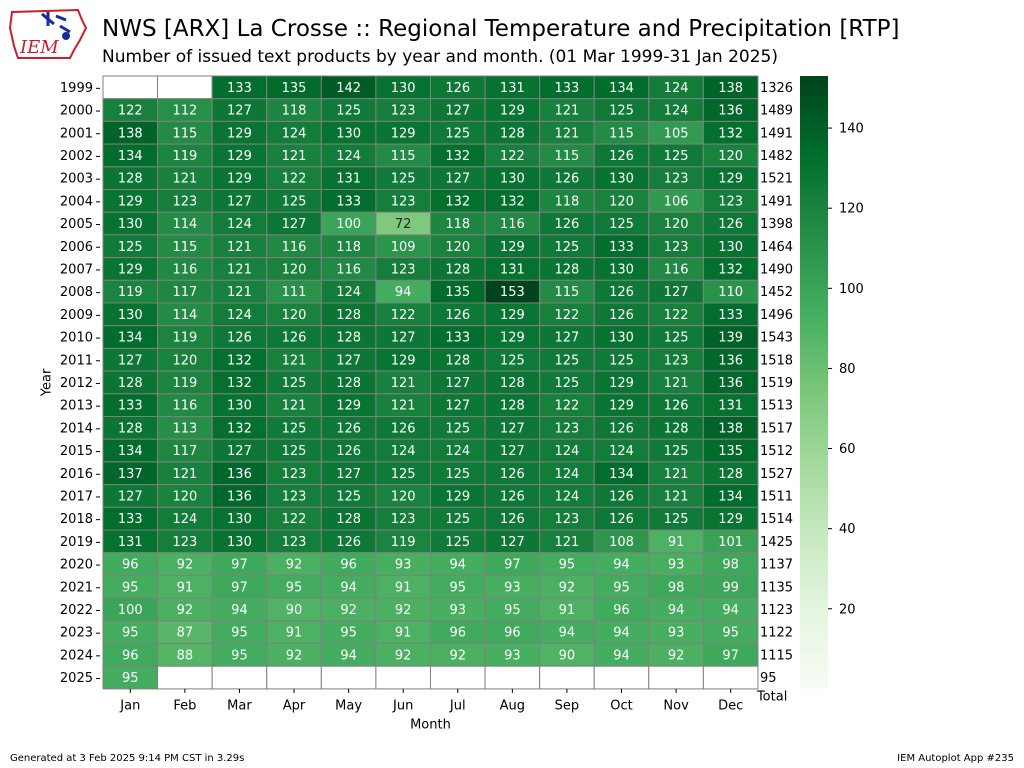 This screenshot has height=768, width=1024. Describe the element at coordinates (621, 542) in the screenshot. I see `cell-value-label: 108` at that location.